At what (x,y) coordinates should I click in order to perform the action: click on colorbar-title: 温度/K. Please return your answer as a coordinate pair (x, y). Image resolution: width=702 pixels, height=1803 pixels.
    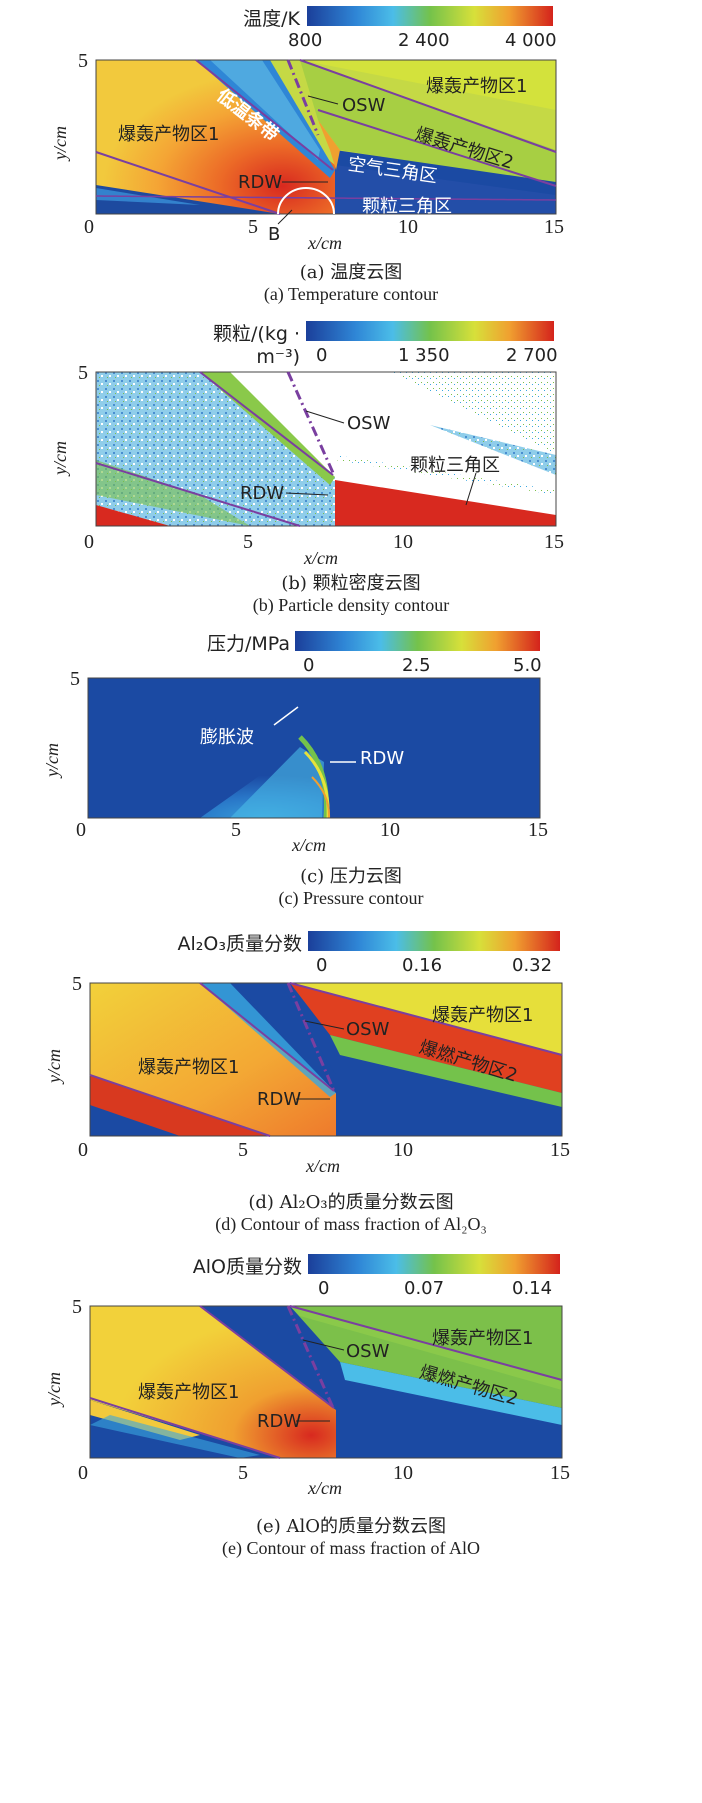
    Looking at the image, I should click on (271, 19).